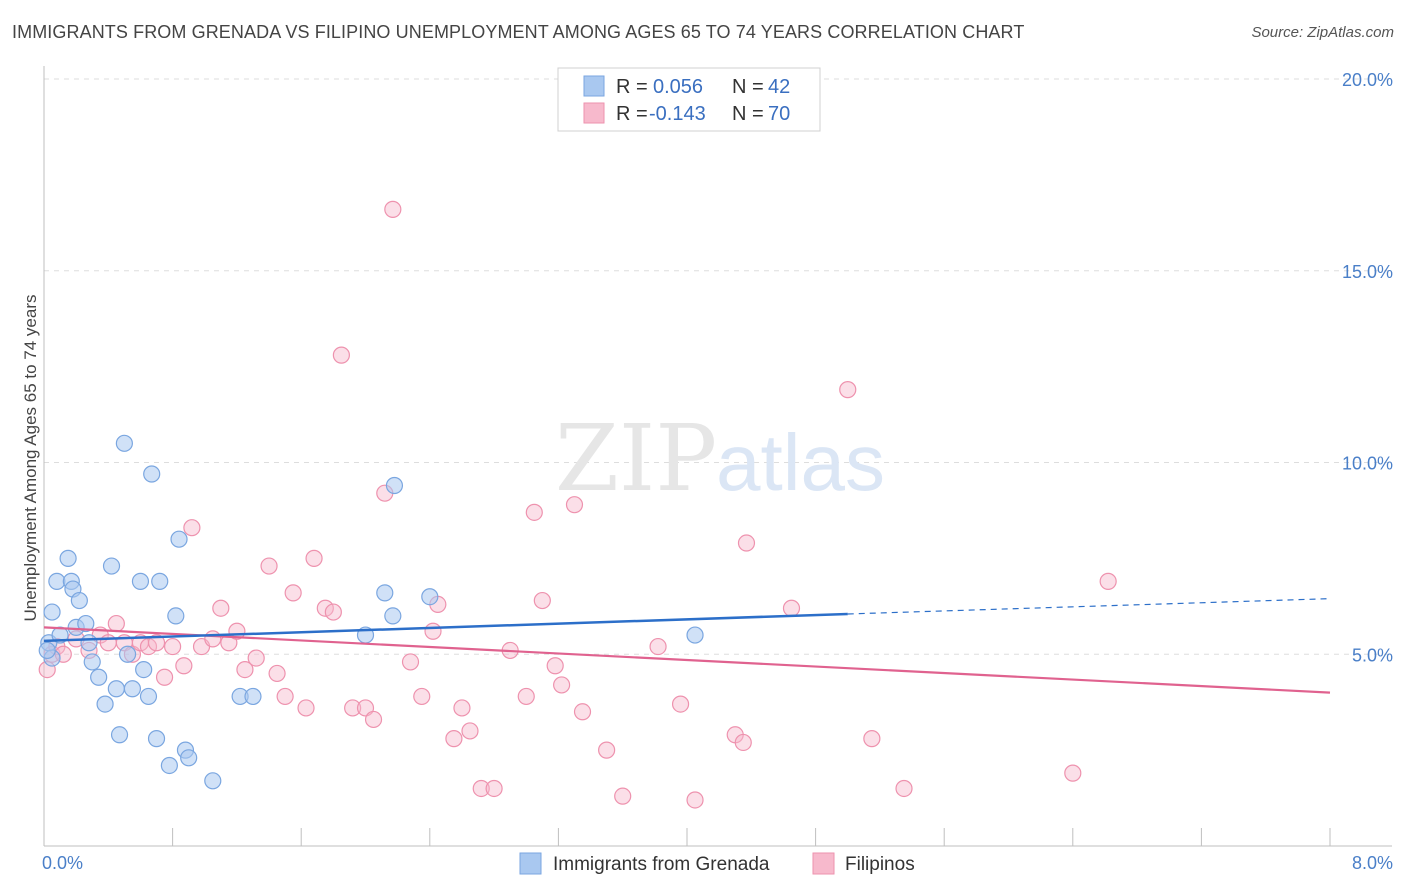 The image size is (1406, 892). I want to click on legend-r-label-2: R =, so click(632, 114).